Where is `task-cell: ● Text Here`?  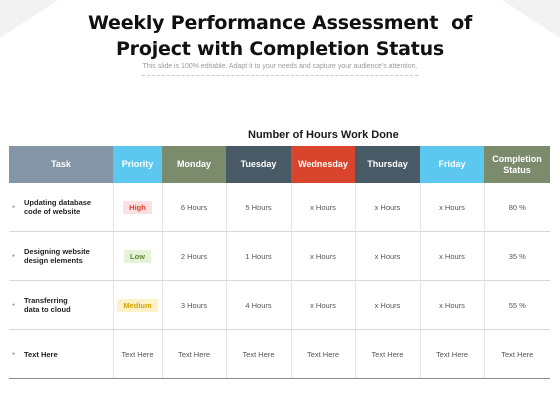 task-cell: ● Text Here is located at coordinates (61, 354).